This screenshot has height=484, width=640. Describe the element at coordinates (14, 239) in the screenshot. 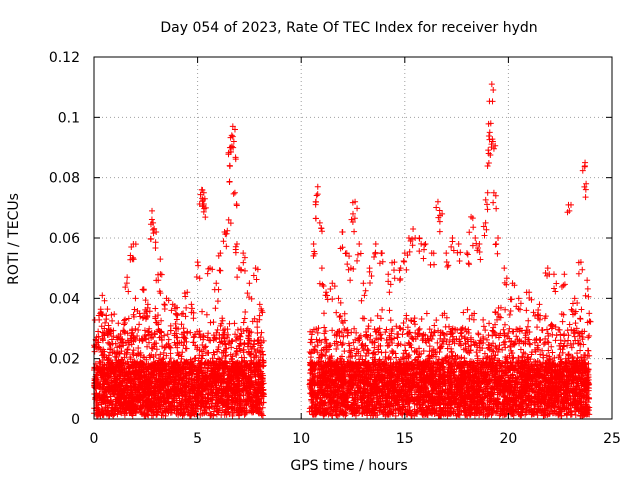

I see `y-axis-label: ROTI / TECUs` at that location.